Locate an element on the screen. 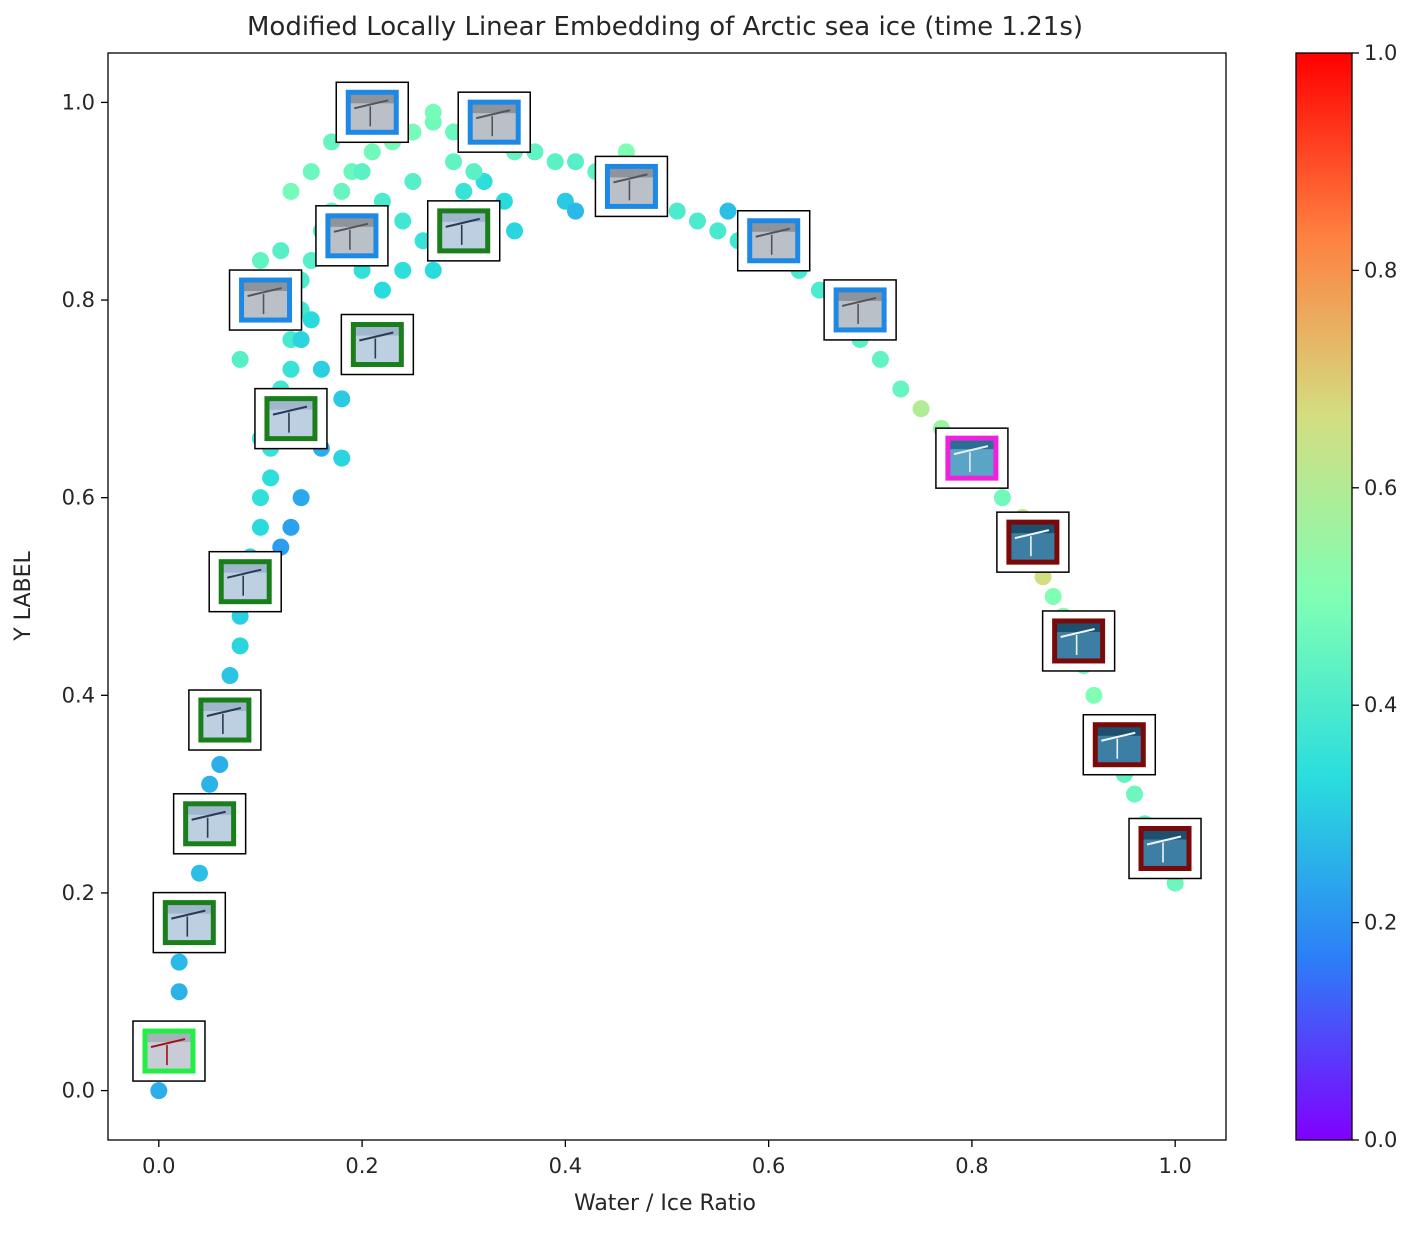 The height and width of the screenshot is (1235, 1419). colorbar-tick-label: 0.2 is located at coordinates (1380, 923).